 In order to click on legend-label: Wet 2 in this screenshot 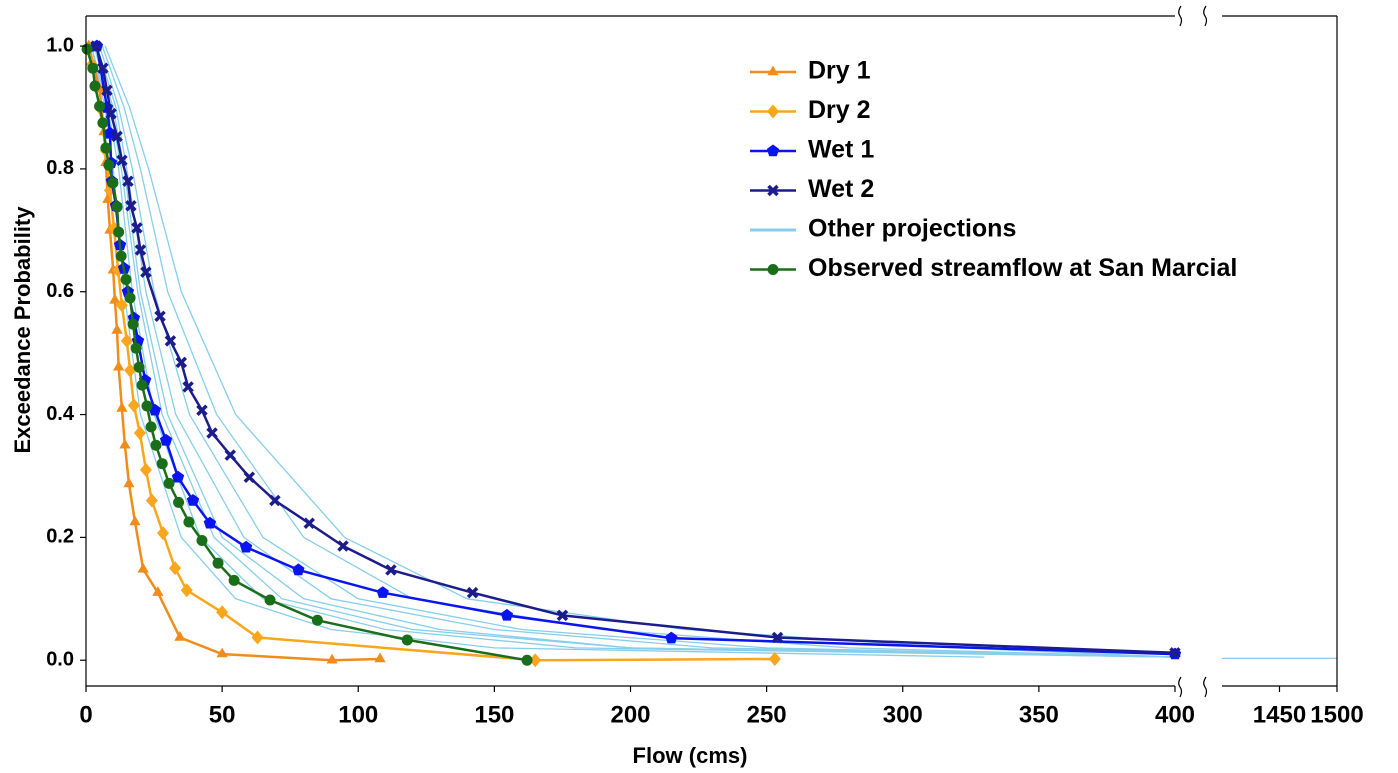, I will do `click(841, 189)`.